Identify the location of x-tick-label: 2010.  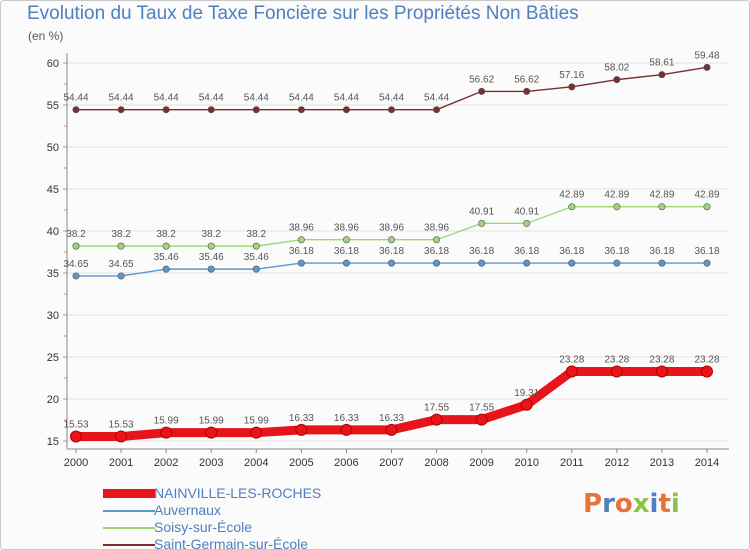
(526, 463).